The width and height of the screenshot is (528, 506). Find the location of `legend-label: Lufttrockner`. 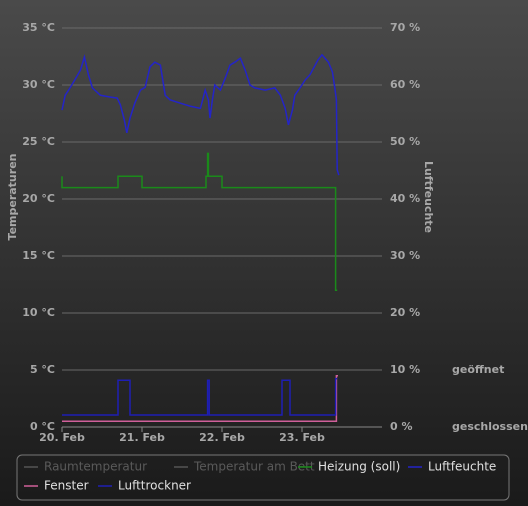

legend-label: Lufttrockner is located at coordinates (154, 486).